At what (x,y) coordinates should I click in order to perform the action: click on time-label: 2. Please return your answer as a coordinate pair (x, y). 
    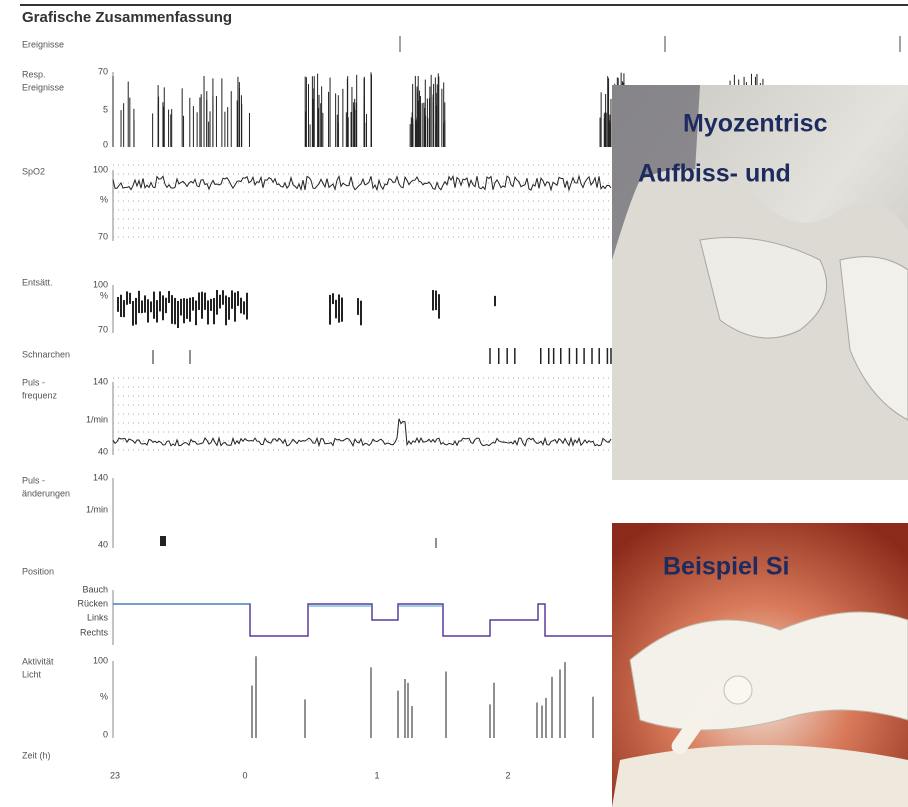
    Looking at the image, I should click on (507, 775).